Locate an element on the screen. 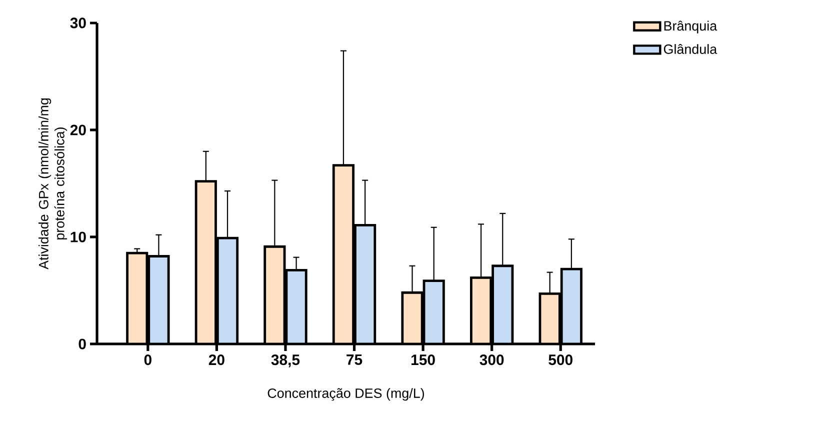 This screenshot has height=436, width=814. x-tick-label: 500 is located at coordinates (560, 360).